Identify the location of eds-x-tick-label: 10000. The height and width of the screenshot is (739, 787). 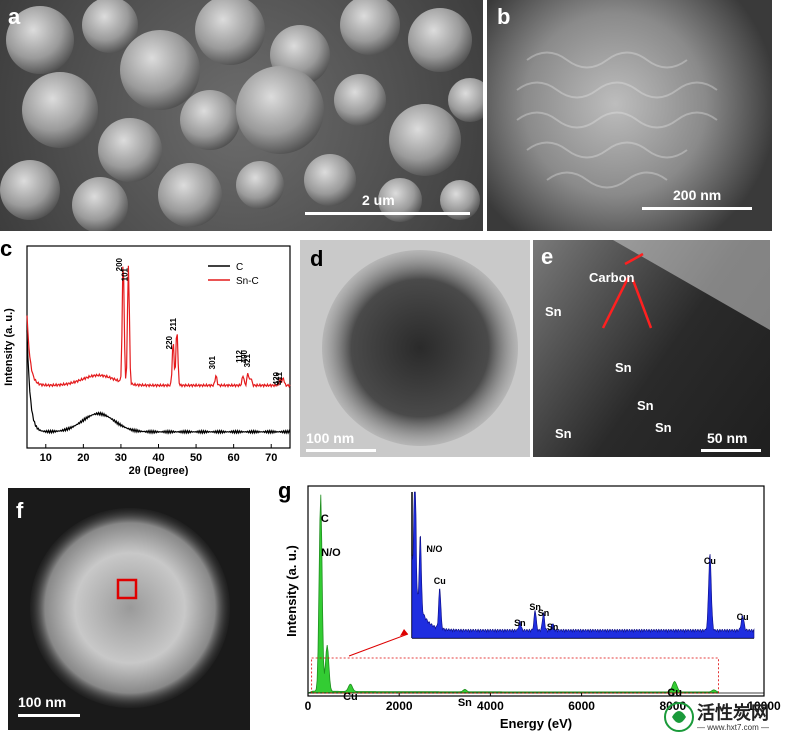
(764, 706).